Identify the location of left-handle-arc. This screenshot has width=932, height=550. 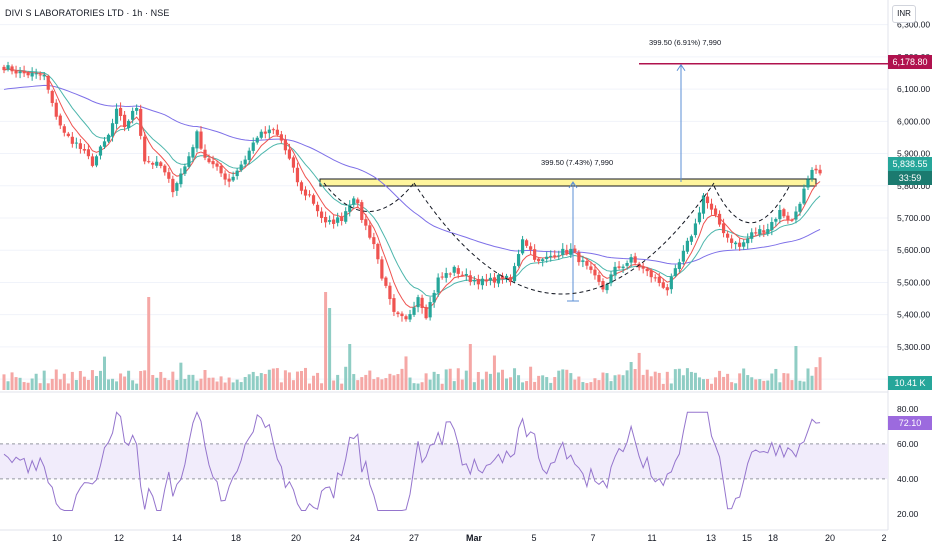
(369, 197).